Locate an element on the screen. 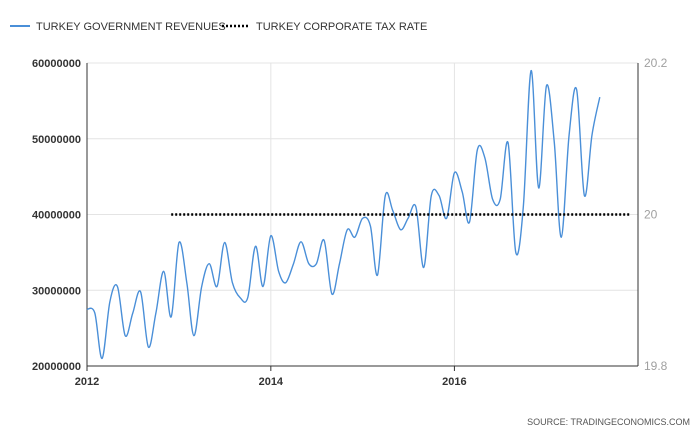  y-left-tick-label: 60000000 is located at coordinates (56, 64).